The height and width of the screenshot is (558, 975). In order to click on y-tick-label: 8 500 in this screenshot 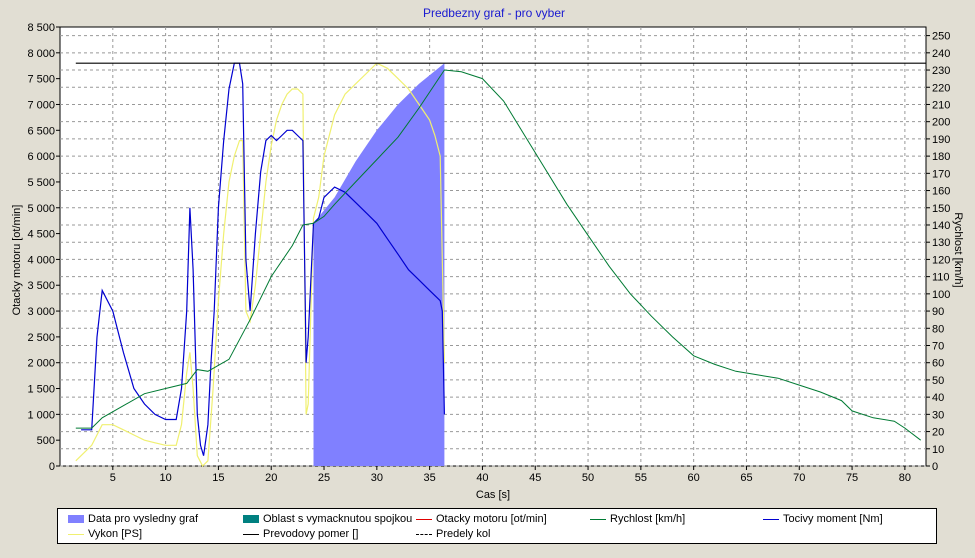, I will do `click(41, 28)`.